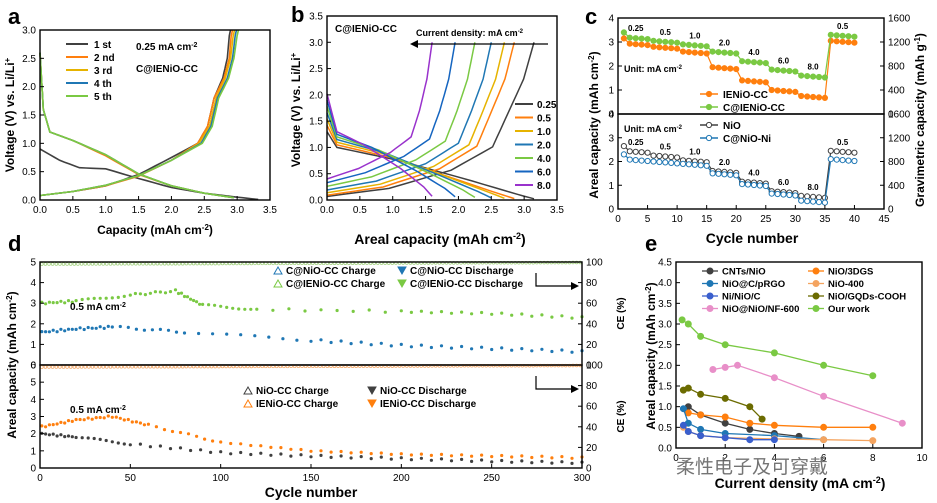 The height and width of the screenshot is (503, 937). I want to click on y2-tick-label: 80, so click(592, 283).